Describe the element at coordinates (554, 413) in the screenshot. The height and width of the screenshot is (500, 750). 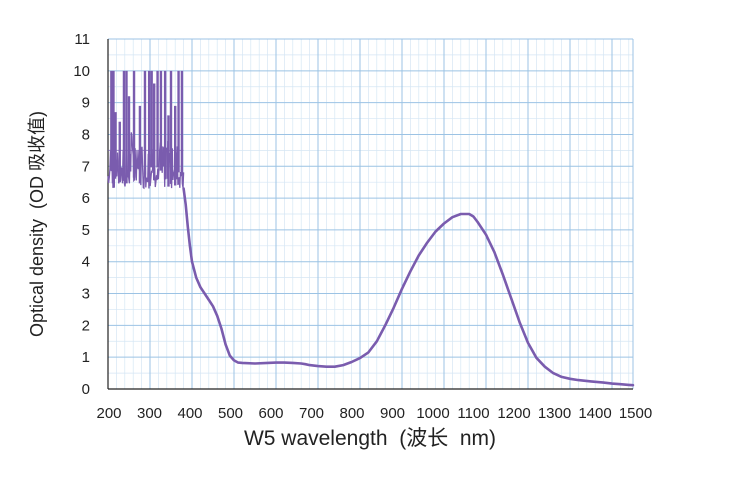
I see `x-tick-label: 1300` at that location.